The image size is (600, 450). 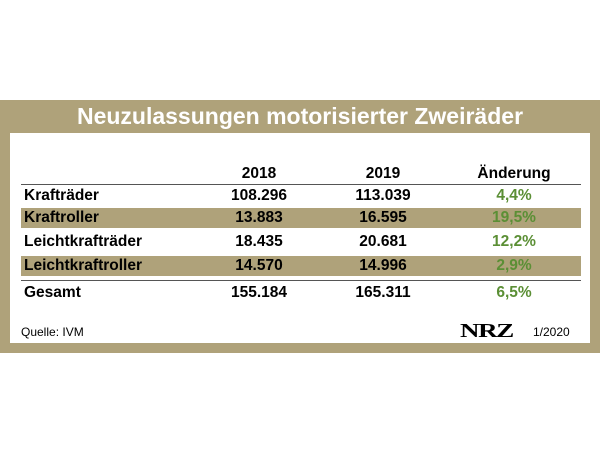 I want to click on value-leichtkraftraeder-2018: 18.435, so click(x=259, y=241).